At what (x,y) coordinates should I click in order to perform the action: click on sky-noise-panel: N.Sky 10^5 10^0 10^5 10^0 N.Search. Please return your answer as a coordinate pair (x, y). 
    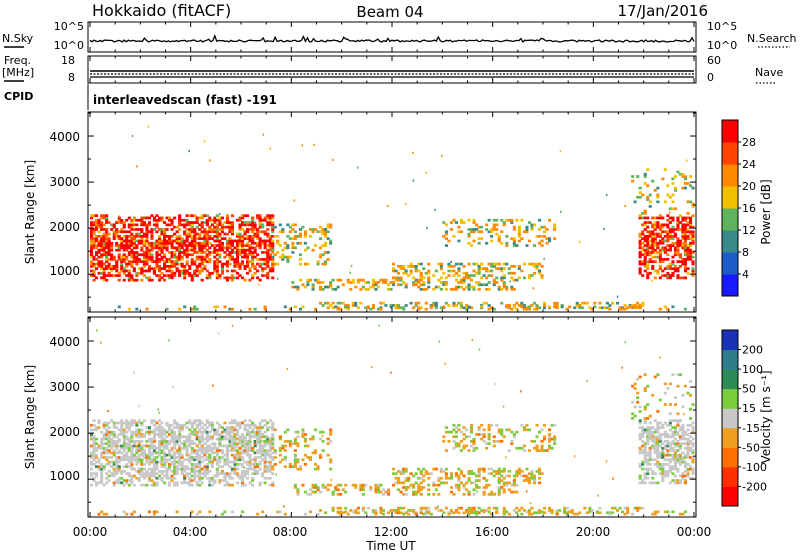
    Looking at the image, I should click on (399, 36).